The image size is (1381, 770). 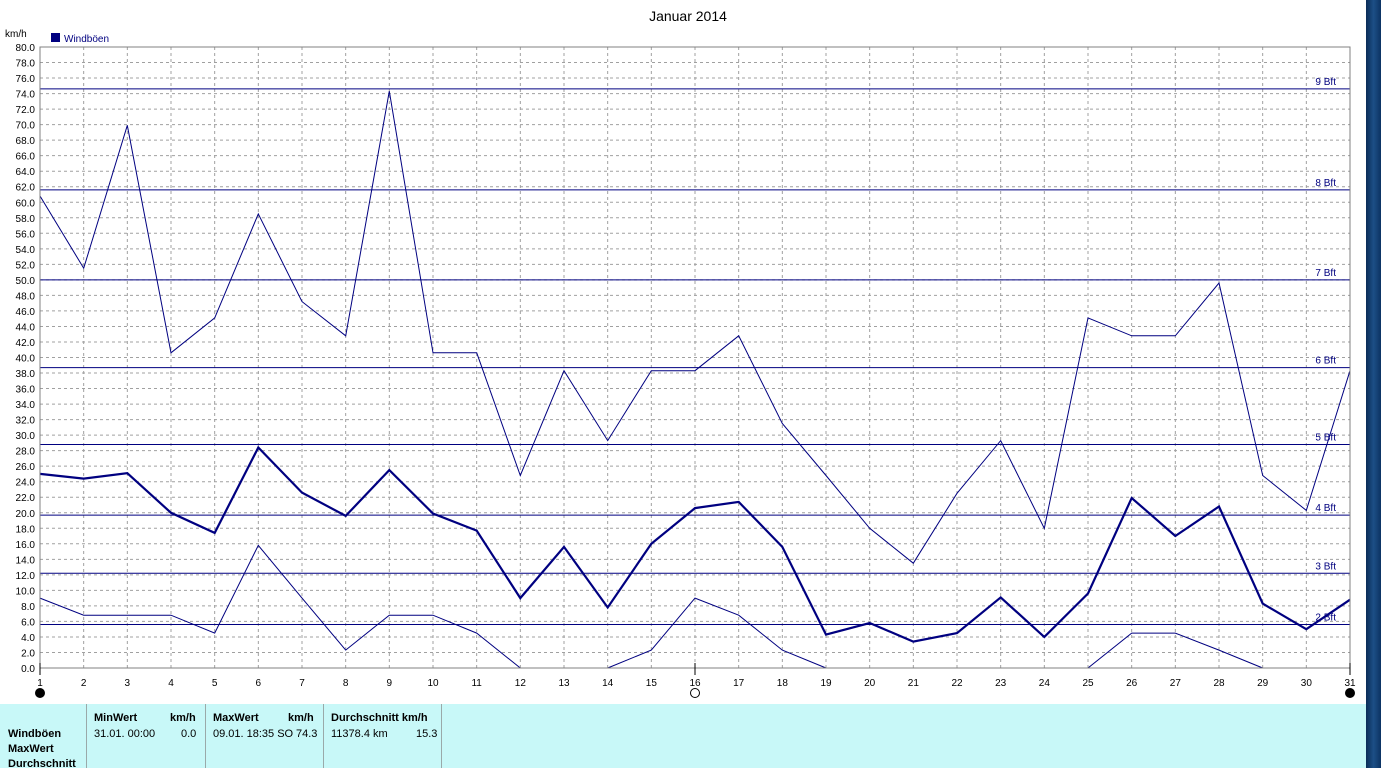 I want to click on x-tick-label: 27, so click(x=1176, y=683).